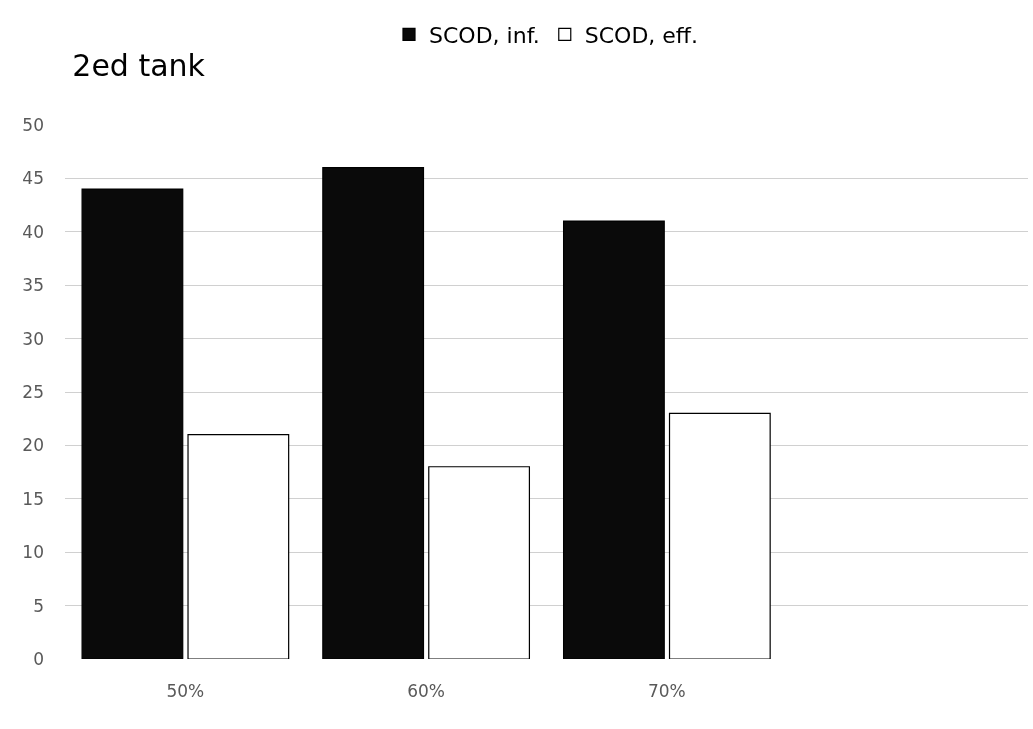 Image resolution: width=1033 pixels, height=729 pixels. What do you see at coordinates (33, 231) in the screenshot?
I see `y-tick-label: 40` at bounding box center [33, 231].